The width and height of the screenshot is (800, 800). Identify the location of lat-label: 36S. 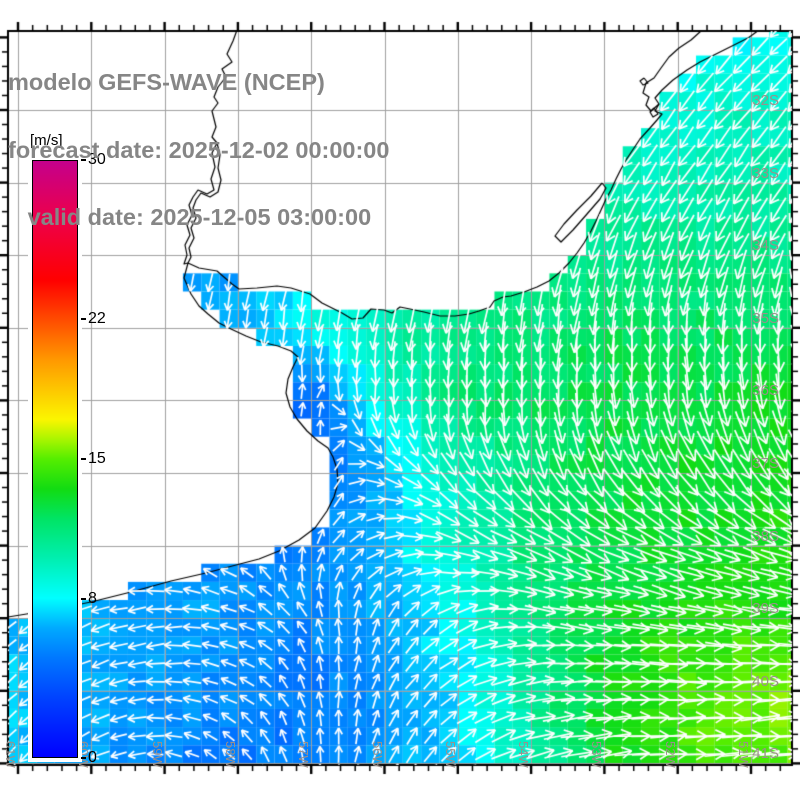
(765, 391).